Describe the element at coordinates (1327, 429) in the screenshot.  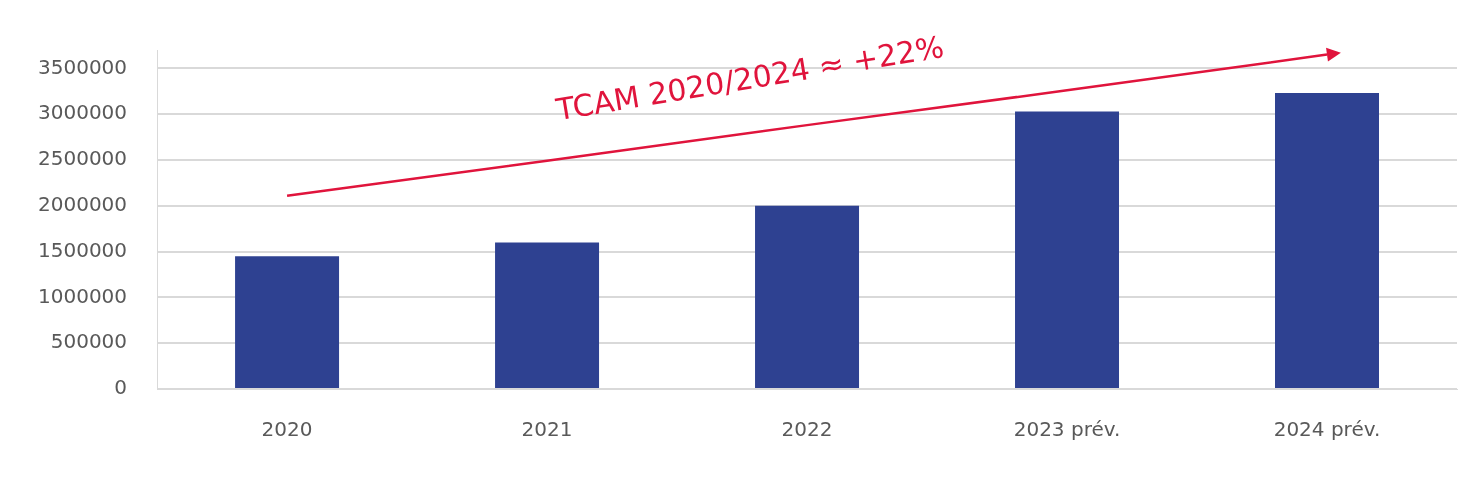
I see `x-tick-label: 2024 prév.` at that location.